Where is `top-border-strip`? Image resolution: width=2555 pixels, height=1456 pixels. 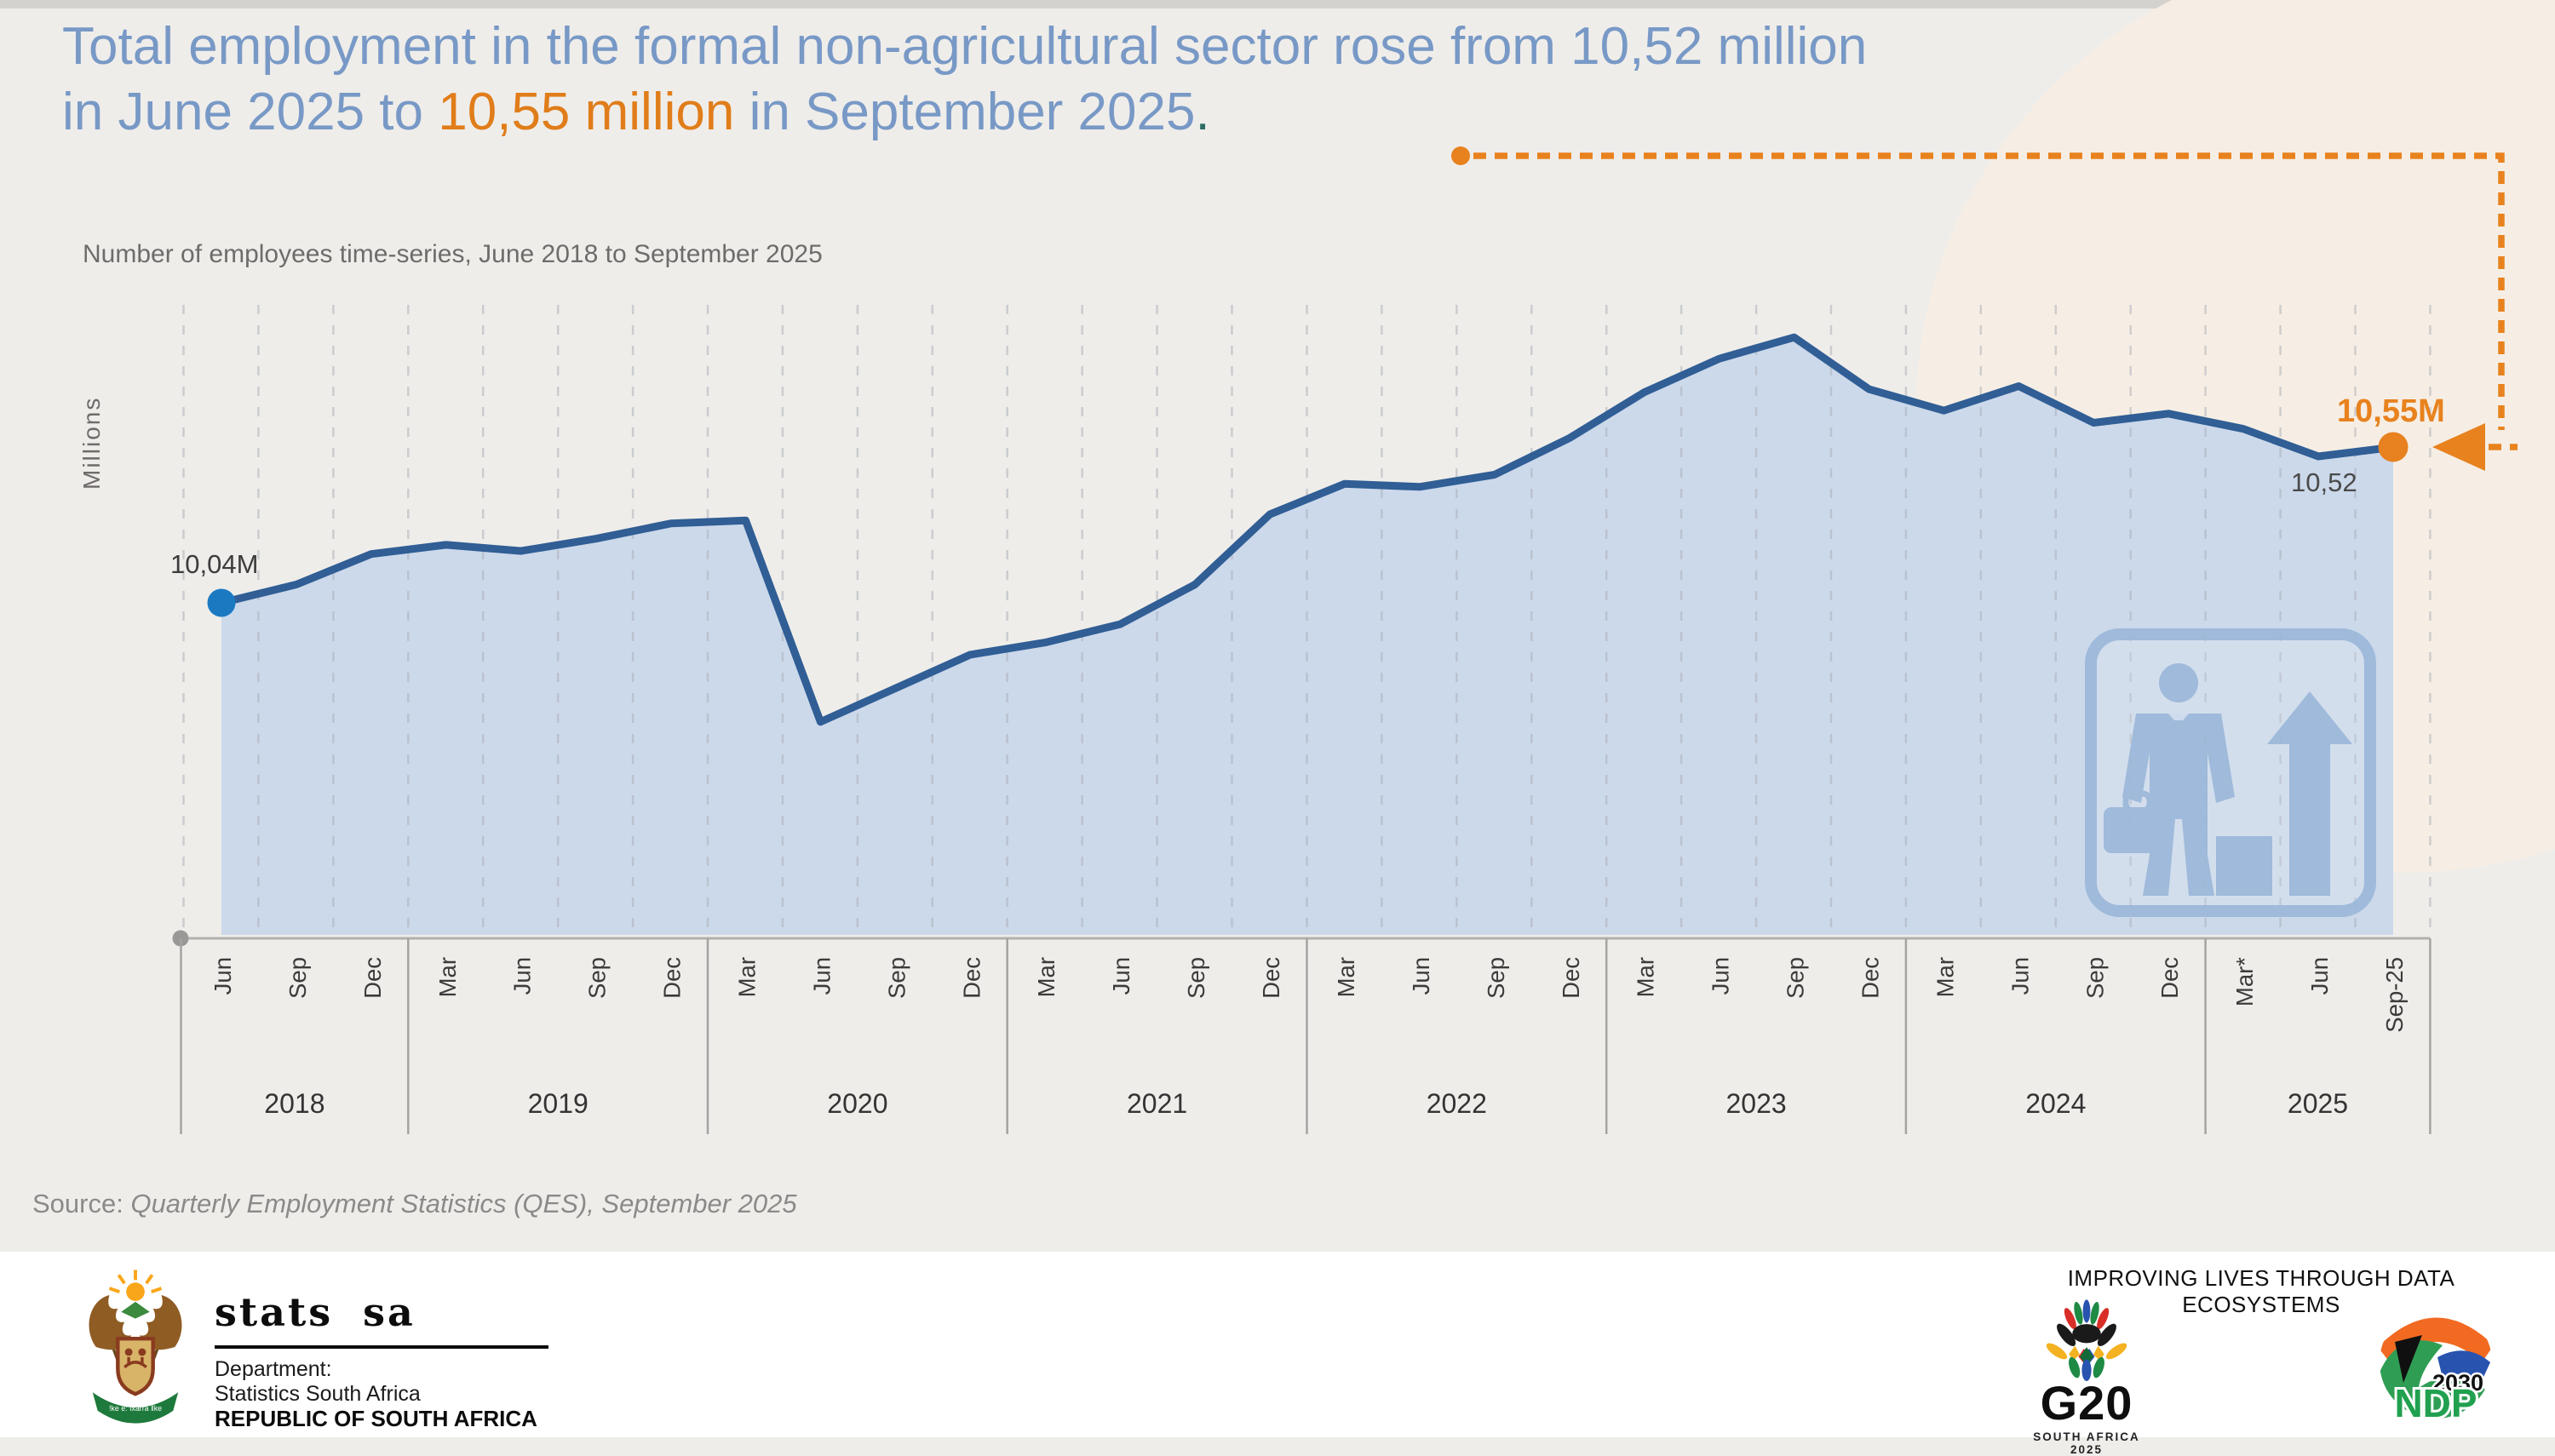 top-border-strip is located at coordinates (1277, 4).